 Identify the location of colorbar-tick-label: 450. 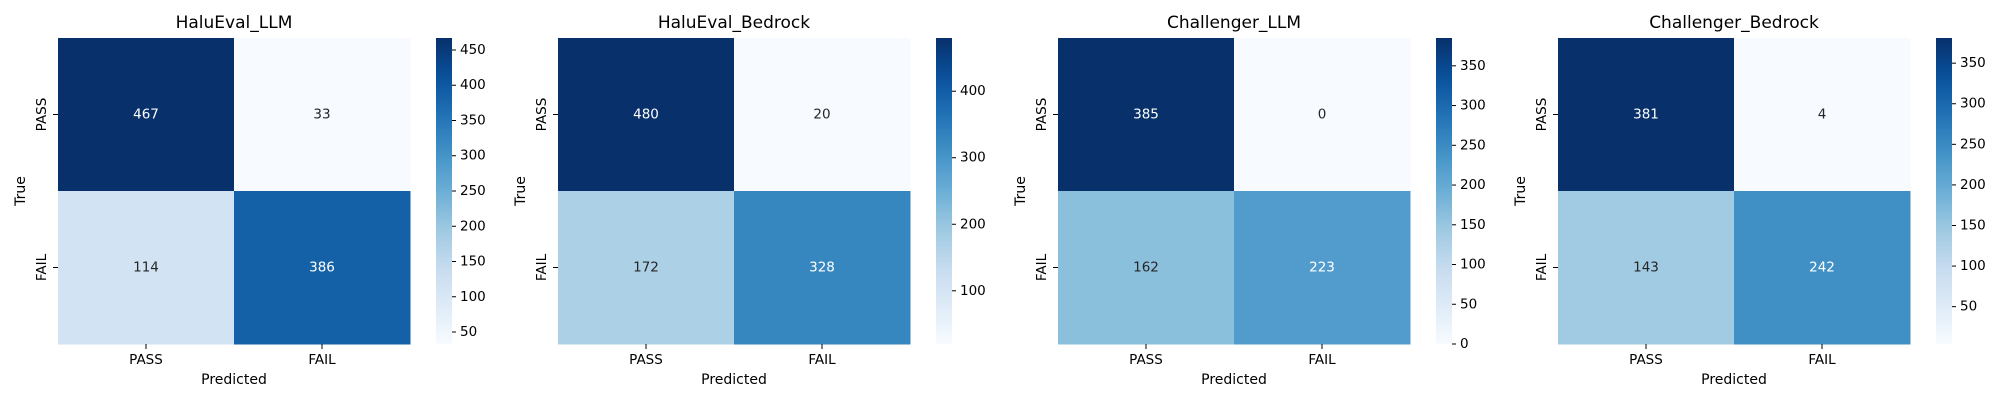
(473, 50).